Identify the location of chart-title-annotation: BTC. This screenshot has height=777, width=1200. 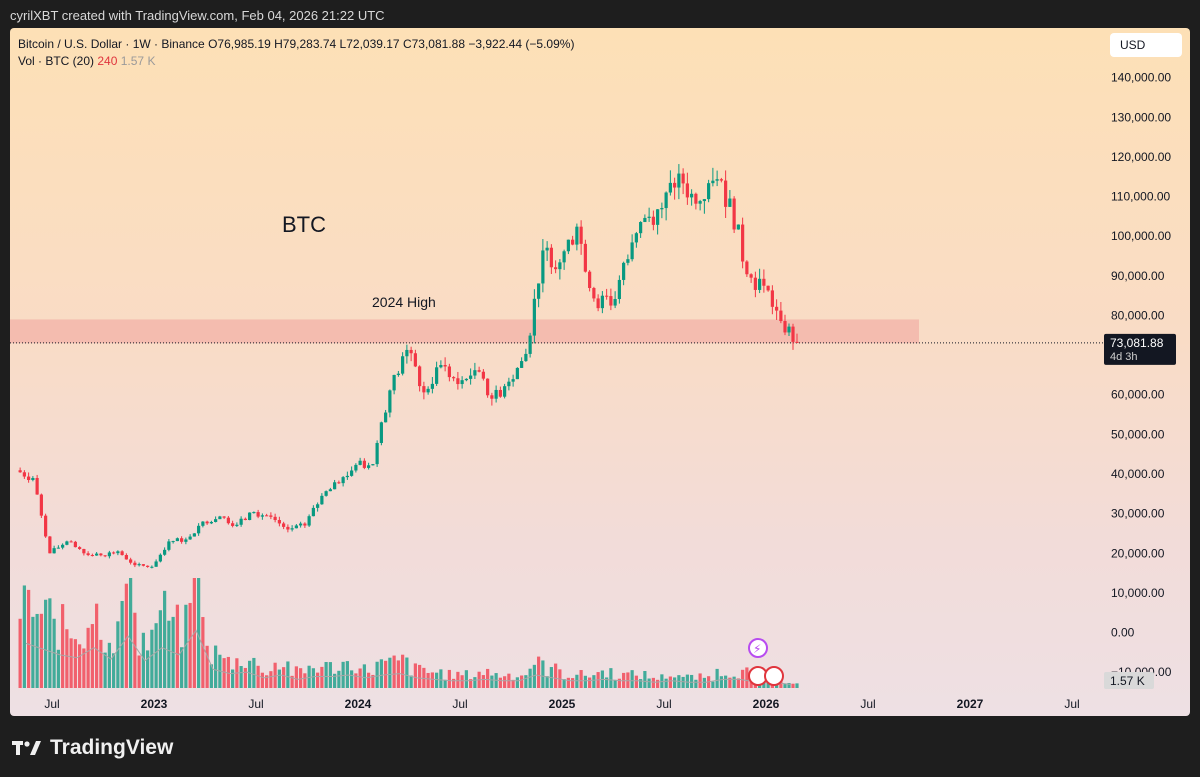
(304, 224).